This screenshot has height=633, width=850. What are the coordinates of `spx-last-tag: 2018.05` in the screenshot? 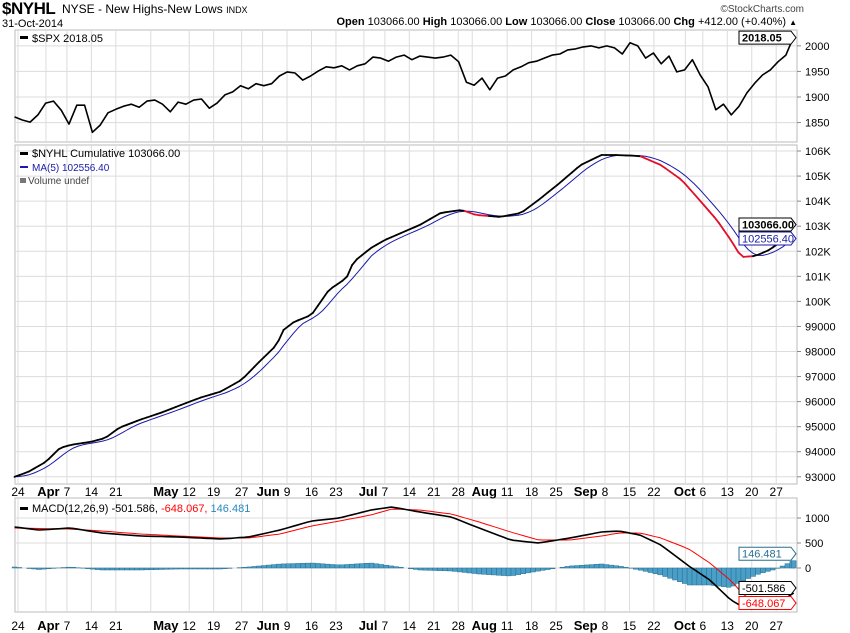 It's located at (762, 39).